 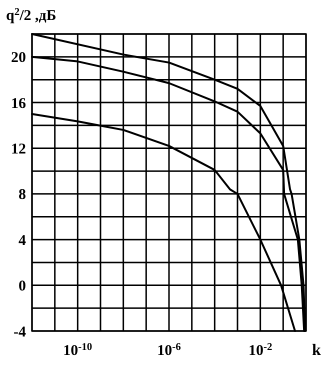 I want to click on y-tick-label: 12, so click(x=18, y=149).